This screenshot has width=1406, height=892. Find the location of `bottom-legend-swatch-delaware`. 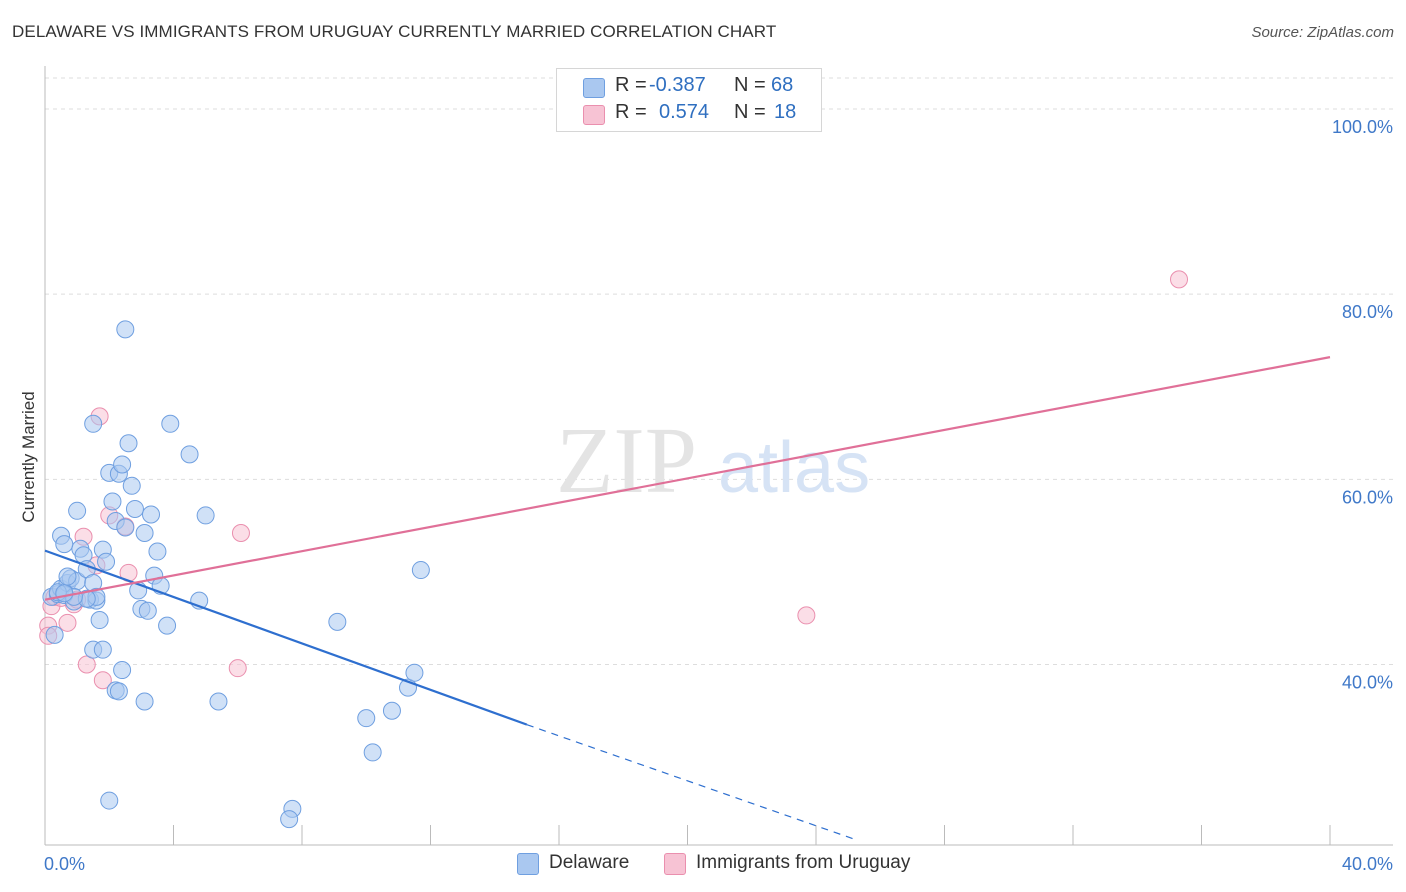

bottom-legend-swatch-delaware is located at coordinates (528, 864).